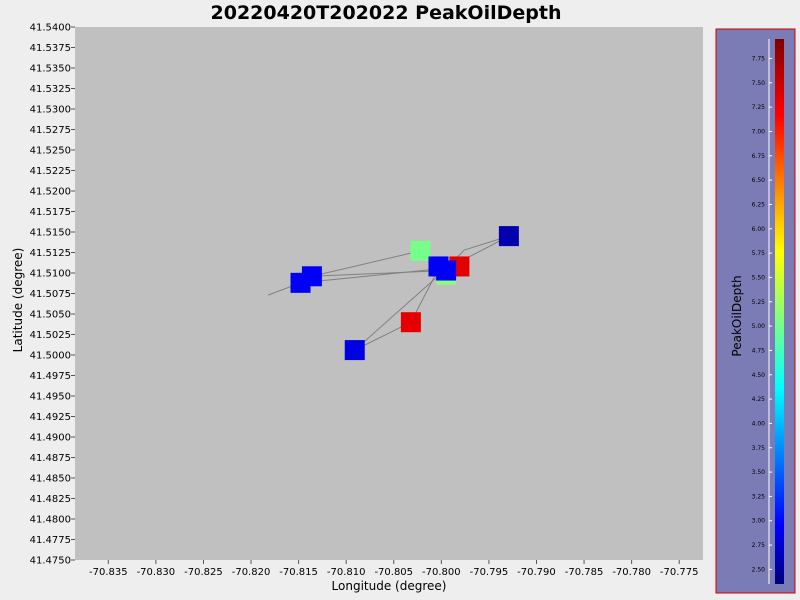  Describe the element at coordinates (50, 520) in the screenshot. I see `y-tick-label: 41.4800` at that location.